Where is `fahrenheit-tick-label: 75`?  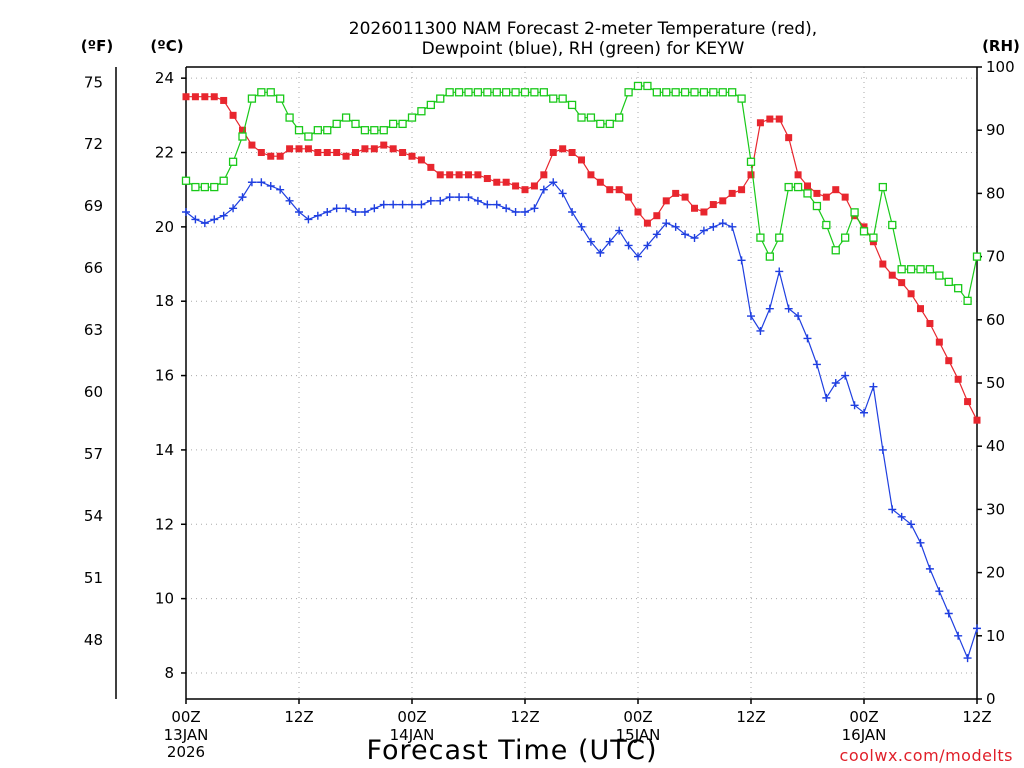
fahrenheit-tick-label: 75 is located at coordinates (93, 82).